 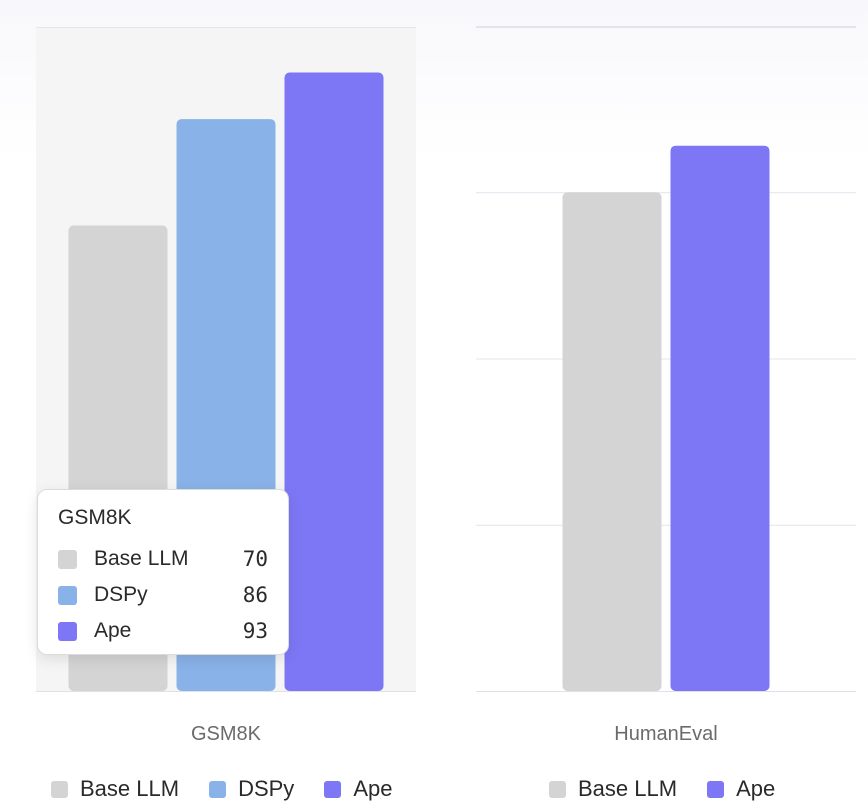 I want to click on tooltip-label: Ape, so click(x=113, y=630).